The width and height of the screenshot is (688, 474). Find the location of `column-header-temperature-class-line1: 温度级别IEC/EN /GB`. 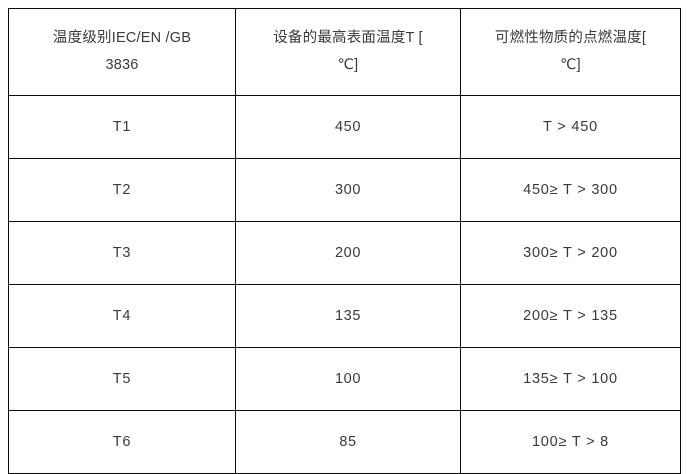

column-header-temperature-class-line1: 温度级别IEC/EN /GB is located at coordinates (122, 38).